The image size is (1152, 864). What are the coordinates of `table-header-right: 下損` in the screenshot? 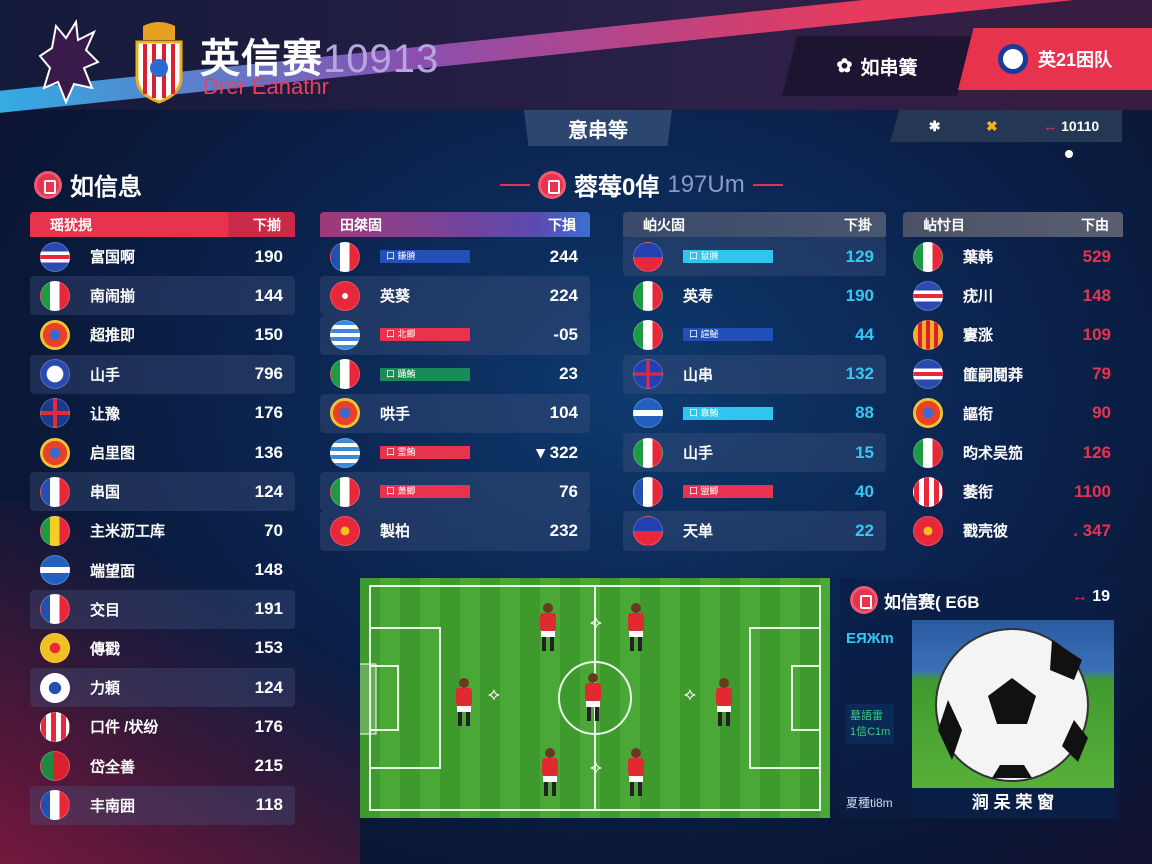 It's located at (562, 224).